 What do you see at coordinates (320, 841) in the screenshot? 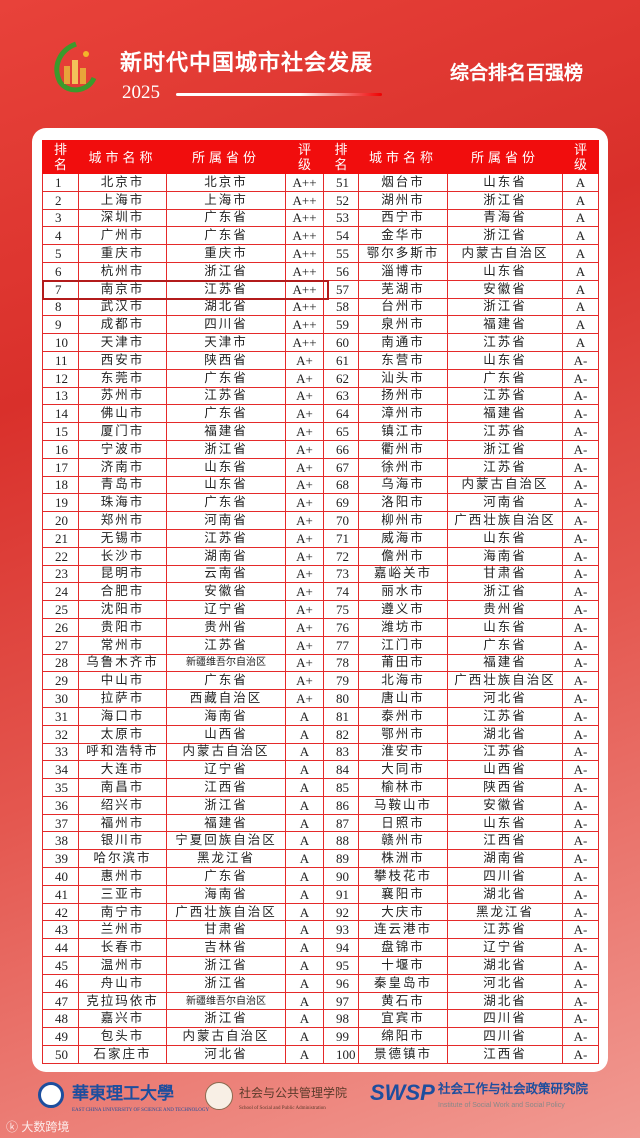
I see `table-row: 38 银川市 宁夏回族自治区 A 88 赣州市 江西省 A-` at bounding box center [320, 841].